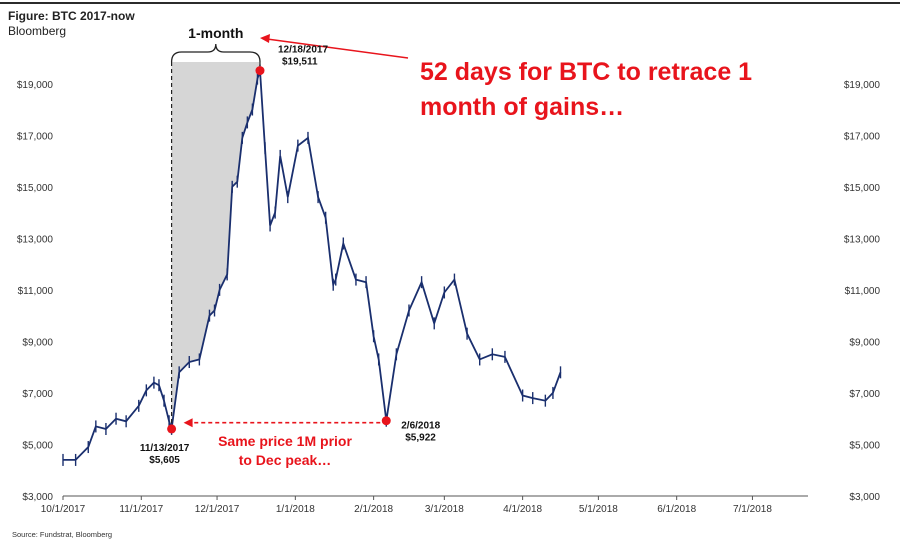 This screenshot has height=543, width=900. What do you see at coordinates (63, 509) in the screenshot?
I see `x-tick-label: 10/1/2017` at bounding box center [63, 509].